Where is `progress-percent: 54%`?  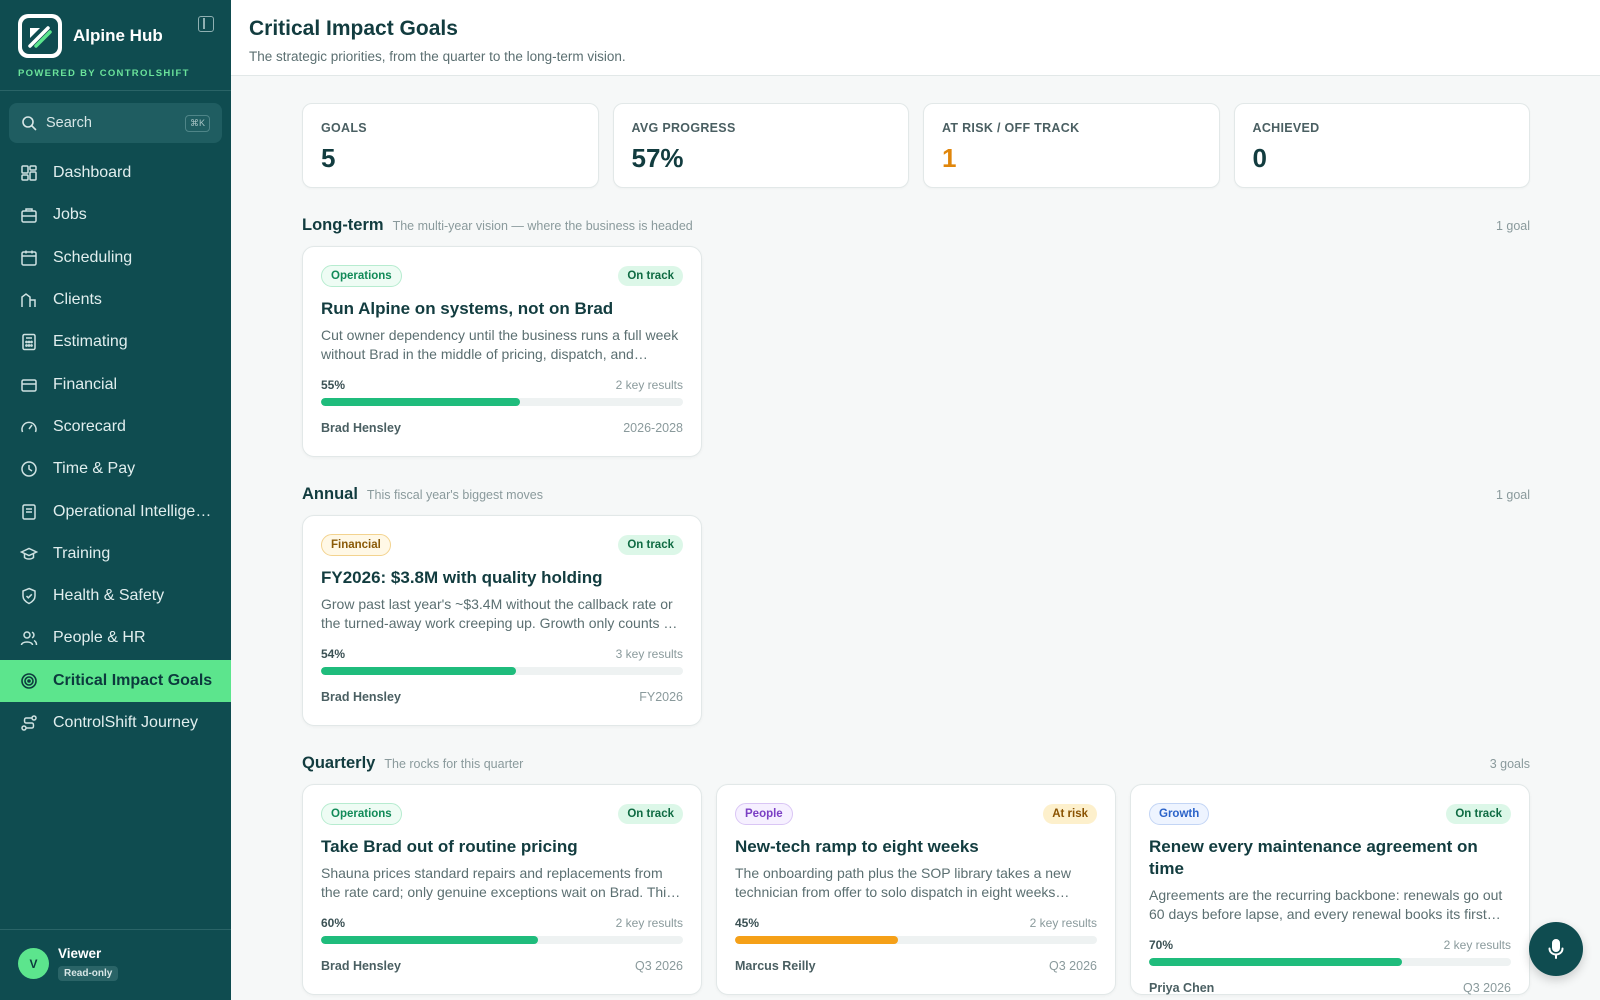 progress-percent: 54% is located at coordinates (333, 654).